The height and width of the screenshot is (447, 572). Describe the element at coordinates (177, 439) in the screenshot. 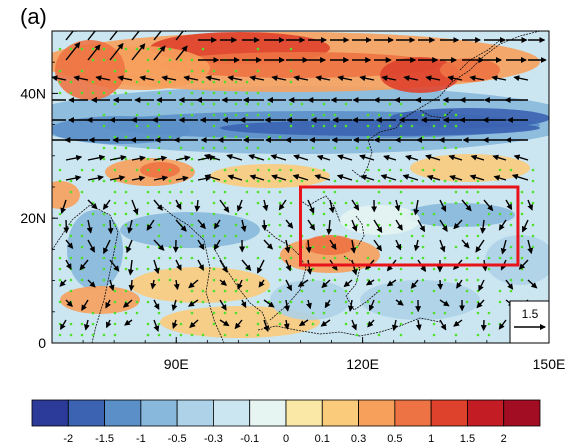

I see `colorbar-label: -0.5` at that location.